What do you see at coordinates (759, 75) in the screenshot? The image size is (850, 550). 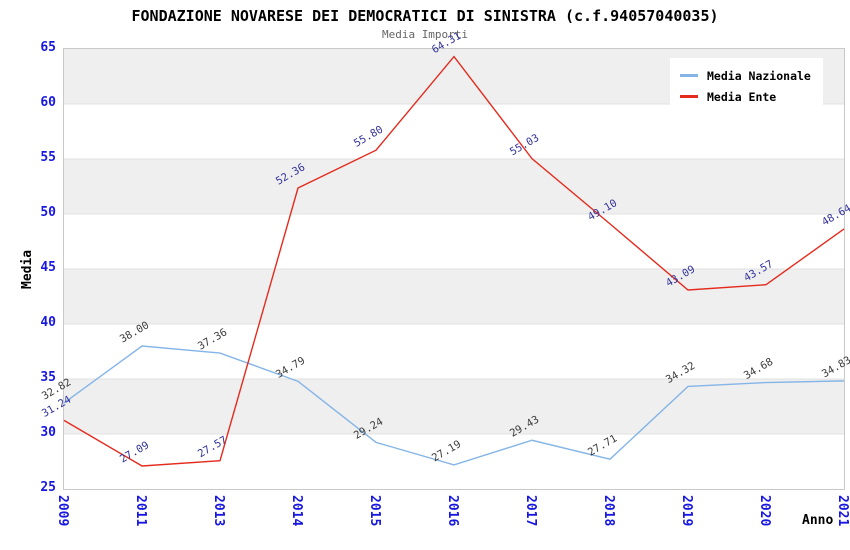 I see `legend-label-nazionale: Media Nazionale` at bounding box center [759, 75].